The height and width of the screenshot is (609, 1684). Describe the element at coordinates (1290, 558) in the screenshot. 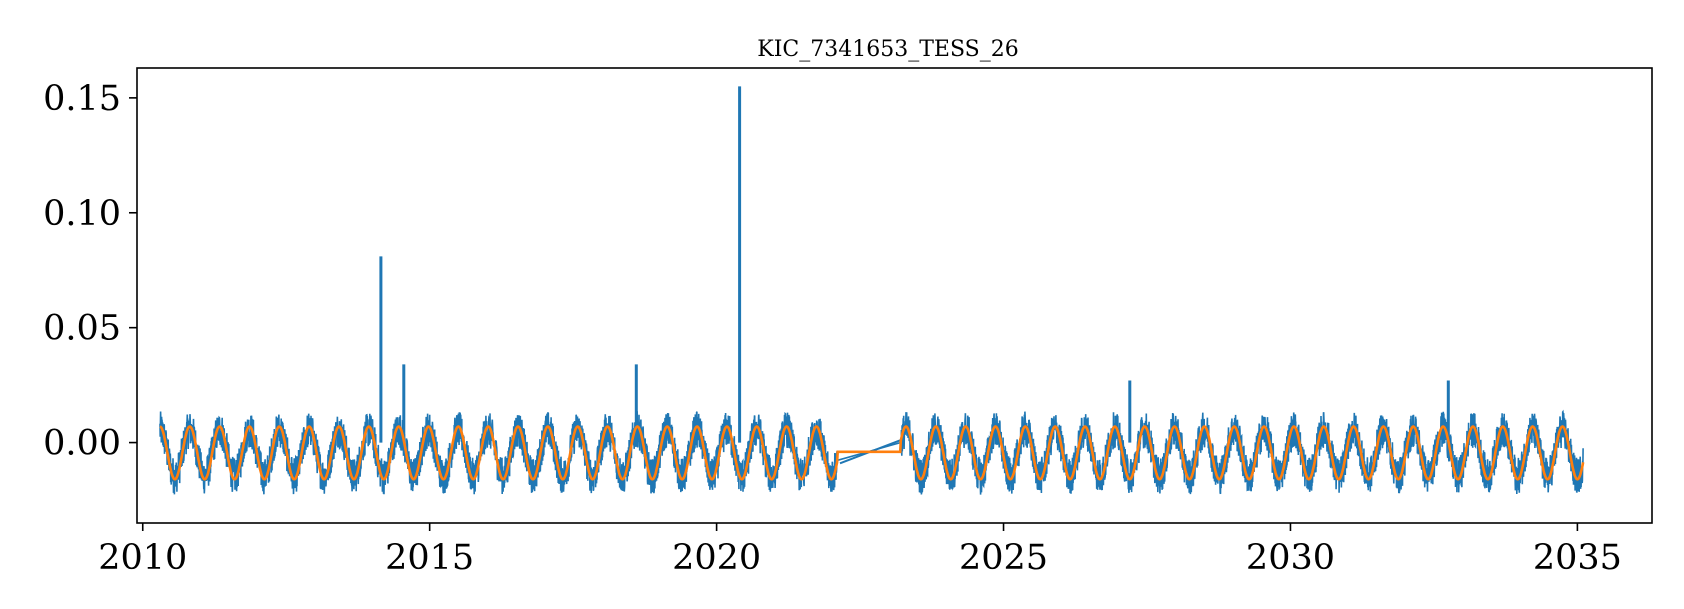

I see `x-tick-label: 2030` at that location.